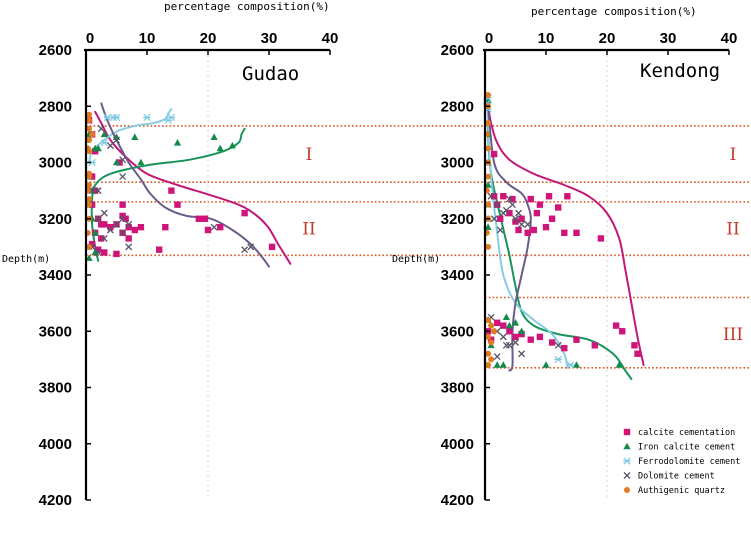  Describe the element at coordinates (457, 106) in the screenshot. I see `y-tick-label-2800: 2800` at that location.